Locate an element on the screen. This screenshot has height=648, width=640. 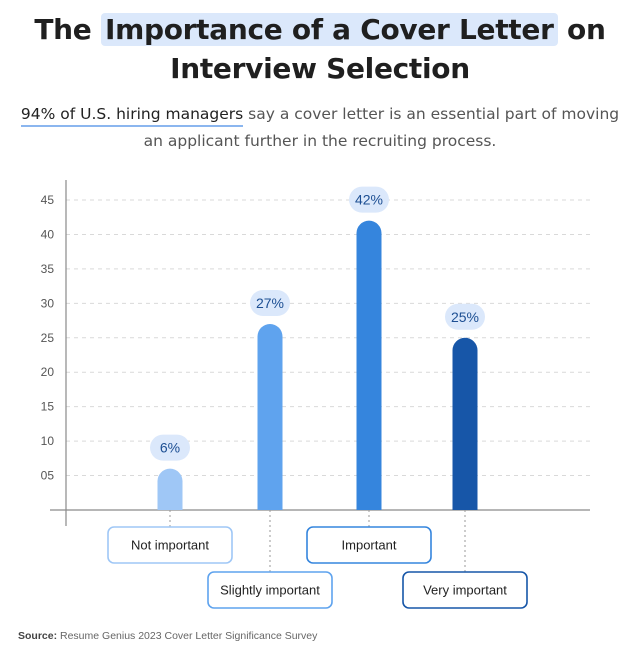
y-tick-label: 15 is located at coordinates (48, 407).